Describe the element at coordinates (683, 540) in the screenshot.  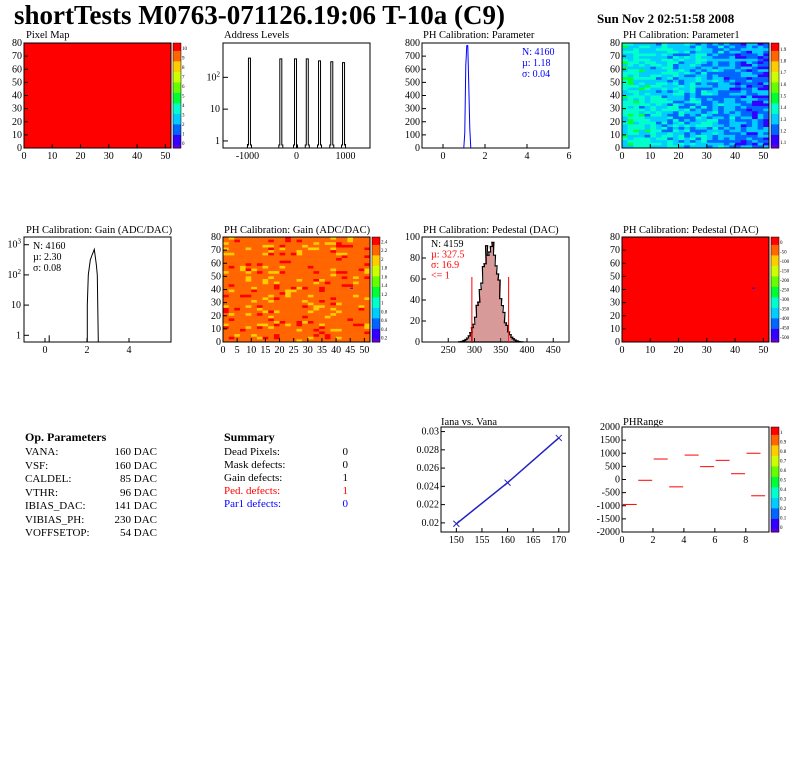
I see `x-tick-label: 4` at that location.